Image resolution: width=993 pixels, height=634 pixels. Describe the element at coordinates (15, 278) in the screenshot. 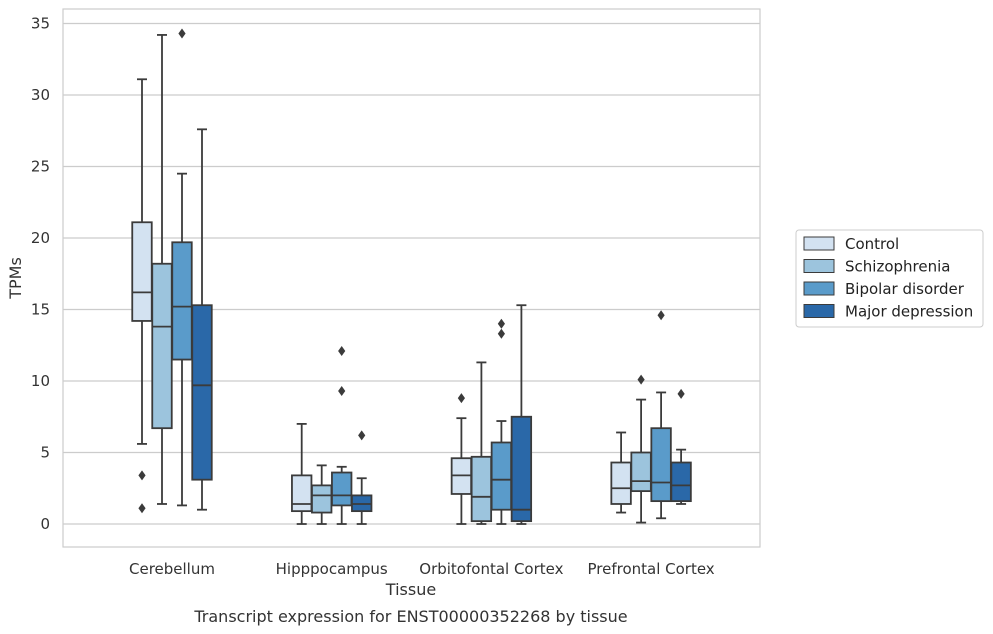

I see `y-axis-label: TPMs` at that location.